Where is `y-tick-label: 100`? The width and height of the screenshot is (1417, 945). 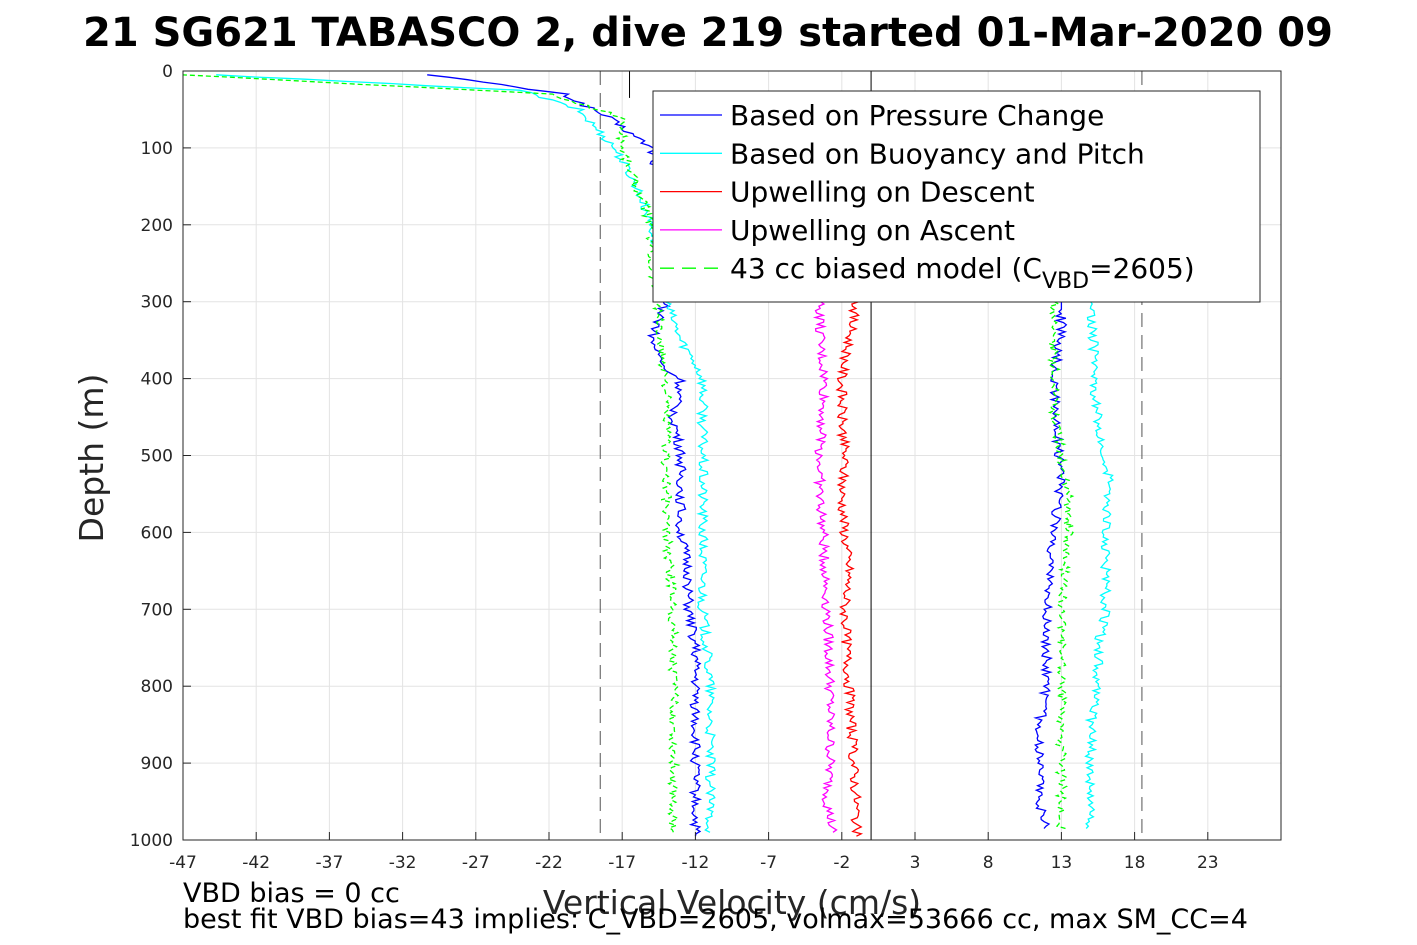 y-tick-label: 100 is located at coordinates (157, 149).